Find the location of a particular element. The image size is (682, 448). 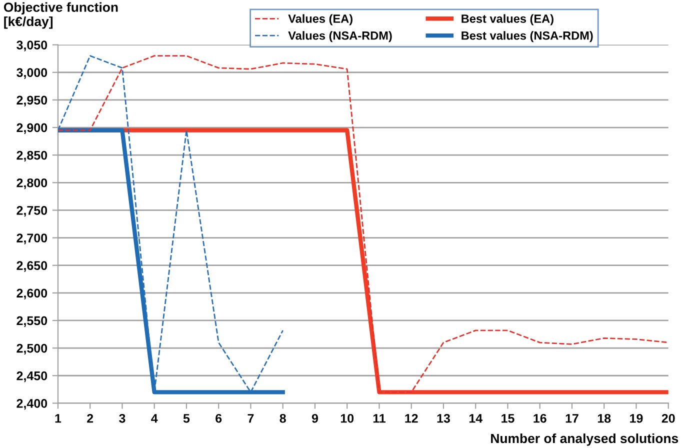

y-tick-label: 2,500 is located at coordinates (32, 349).